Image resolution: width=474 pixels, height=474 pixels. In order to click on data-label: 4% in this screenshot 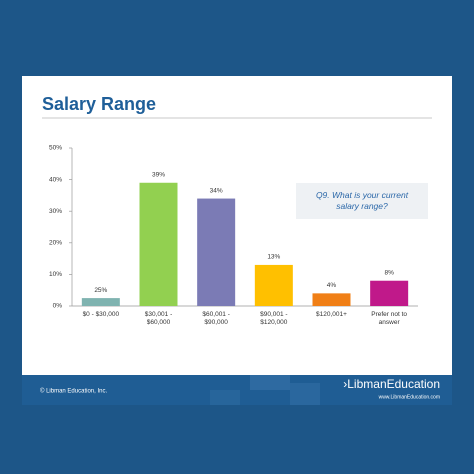, I will do `click(332, 285)`.